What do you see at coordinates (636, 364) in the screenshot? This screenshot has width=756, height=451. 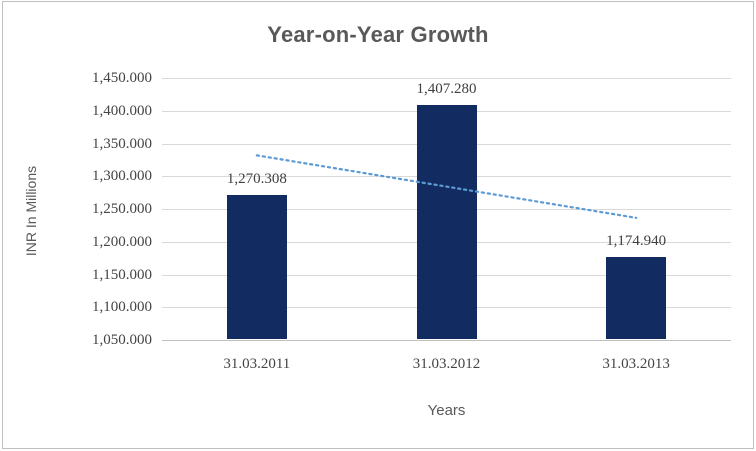 I see `x-axis-category-label: 31.03.2013` at bounding box center [636, 364].